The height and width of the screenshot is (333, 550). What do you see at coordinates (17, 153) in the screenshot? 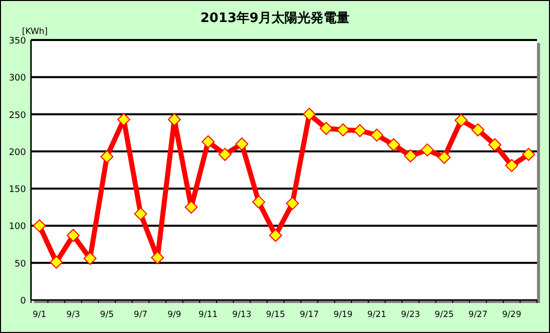
I see `y-tick-label: 200` at bounding box center [17, 153].